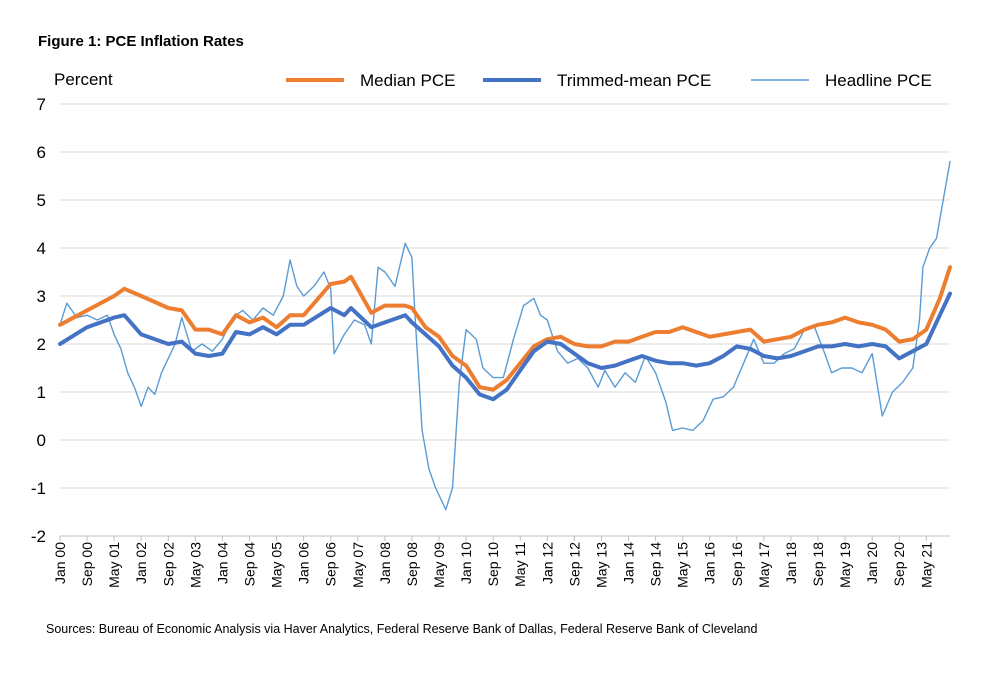  I want to click on y-tick-label: -1, so click(38, 488).